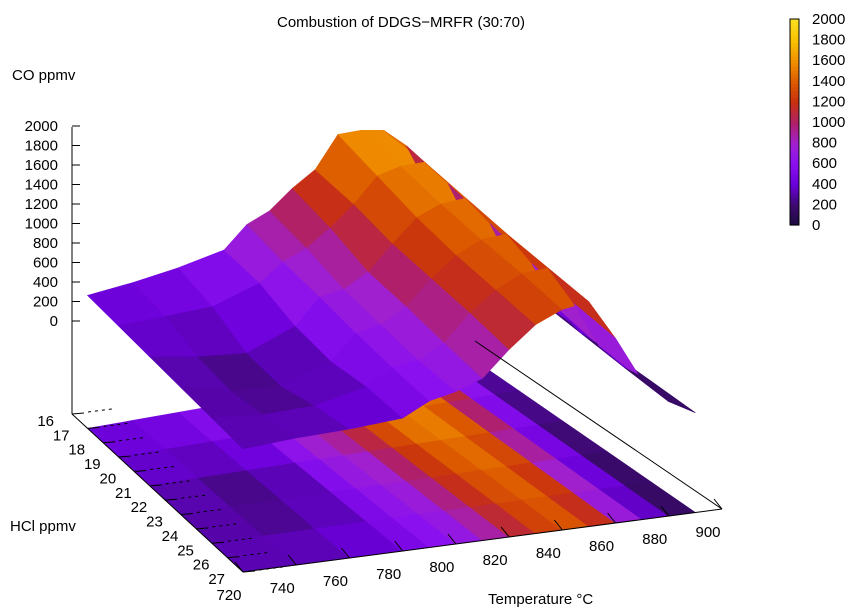 The image size is (855, 609). I want to click on x-tick-label: 800, so click(441, 567).